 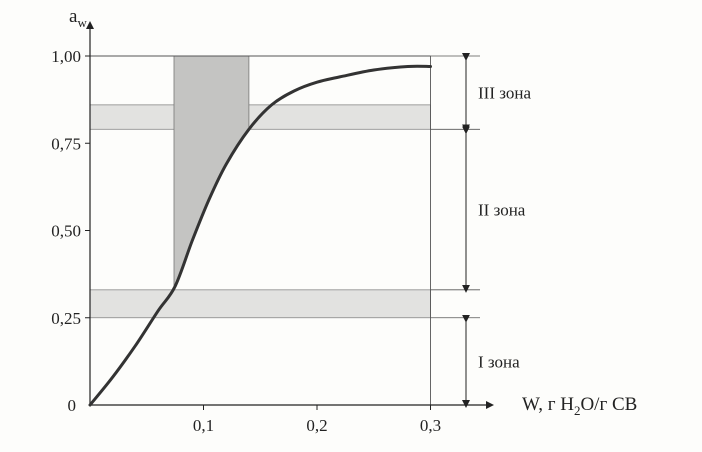 I want to click on zone-label-3: III зона, so click(x=504, y=93).